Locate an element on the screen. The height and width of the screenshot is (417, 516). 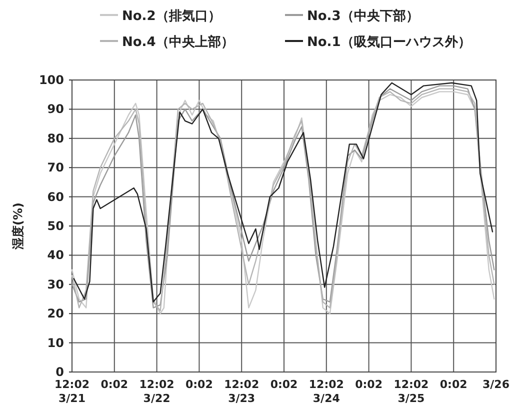
y-tick-label: 60 is located at coordinates (55, 197).